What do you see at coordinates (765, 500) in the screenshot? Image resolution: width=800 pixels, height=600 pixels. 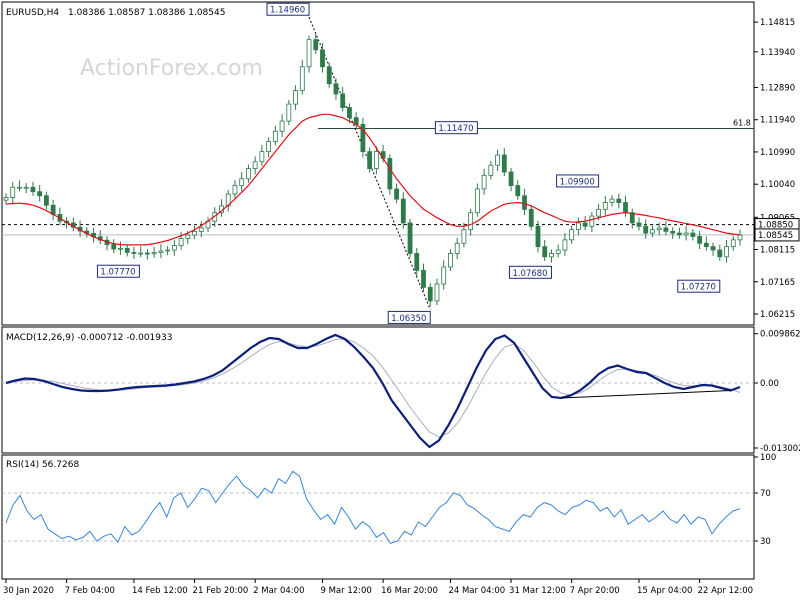 I see `rsi-axis: 100 70 30` at bounding box center [765, 500].